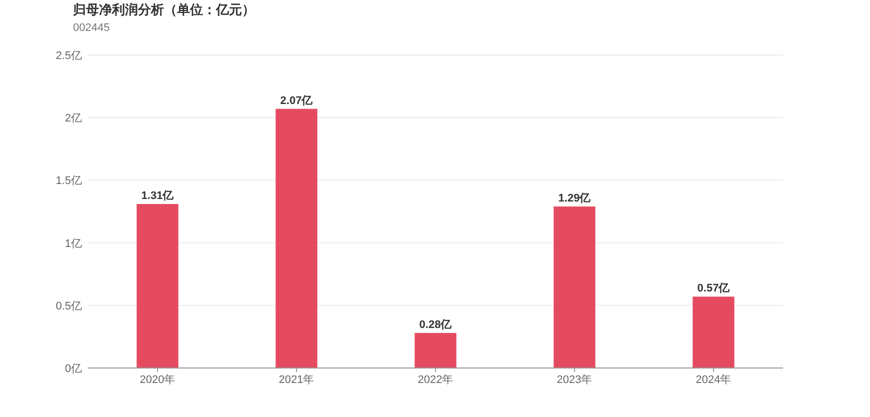 The image size is (870, 417). I want to click on title: 归母净利润分析（单位：亿元）, so click(164, 9).